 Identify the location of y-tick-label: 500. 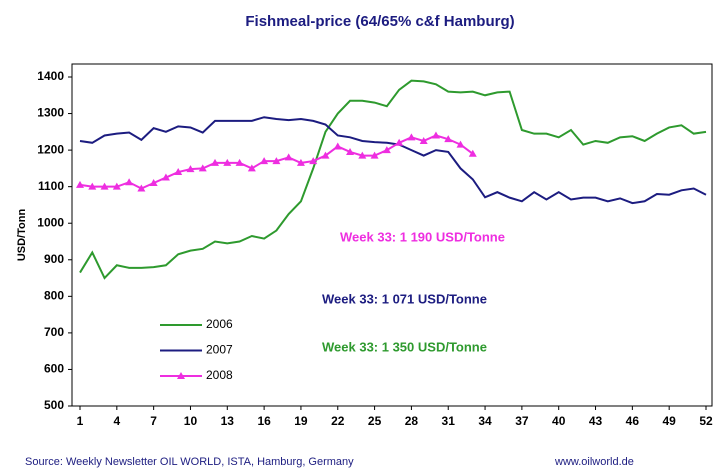
(54, 405).